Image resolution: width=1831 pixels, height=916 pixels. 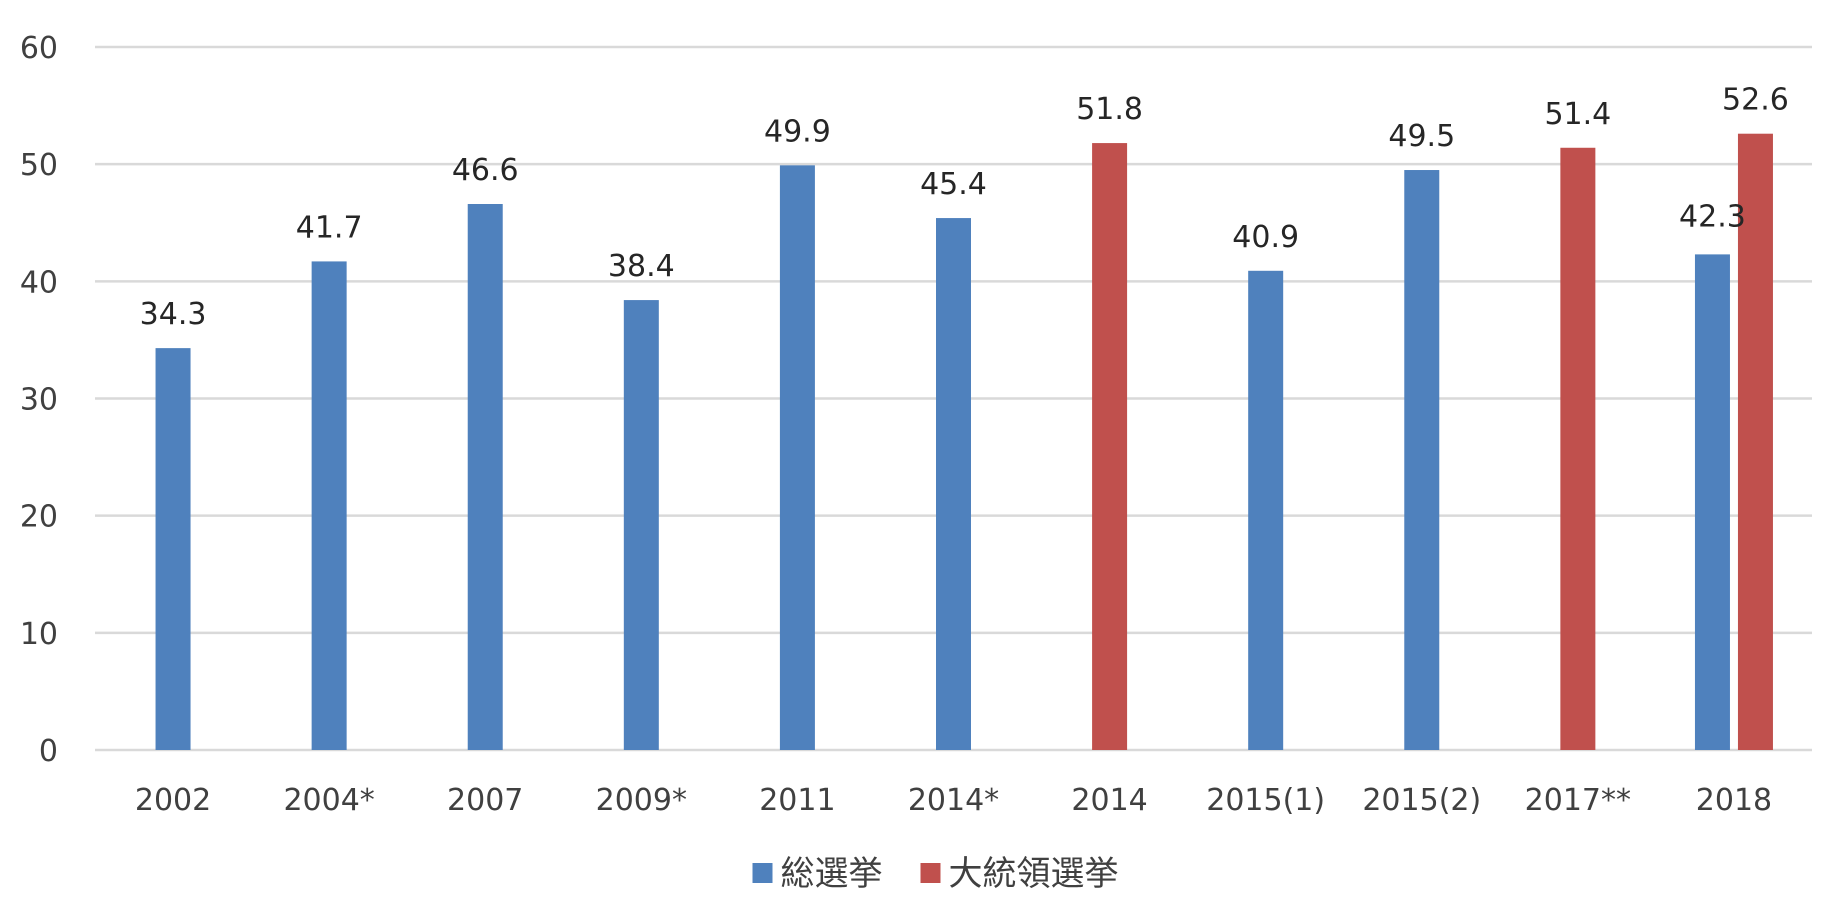 I want to click on y-tick-label: 50, so click(x=39, y=165).